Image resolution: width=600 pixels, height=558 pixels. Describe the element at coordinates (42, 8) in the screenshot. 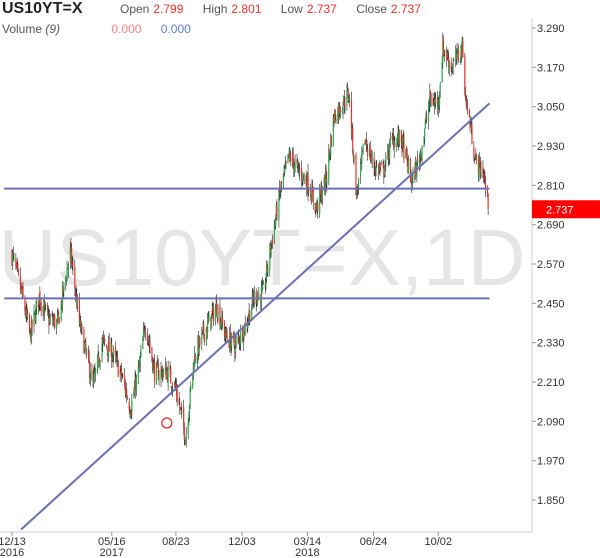

I see `symbol-title: US10YT=X` at that location.